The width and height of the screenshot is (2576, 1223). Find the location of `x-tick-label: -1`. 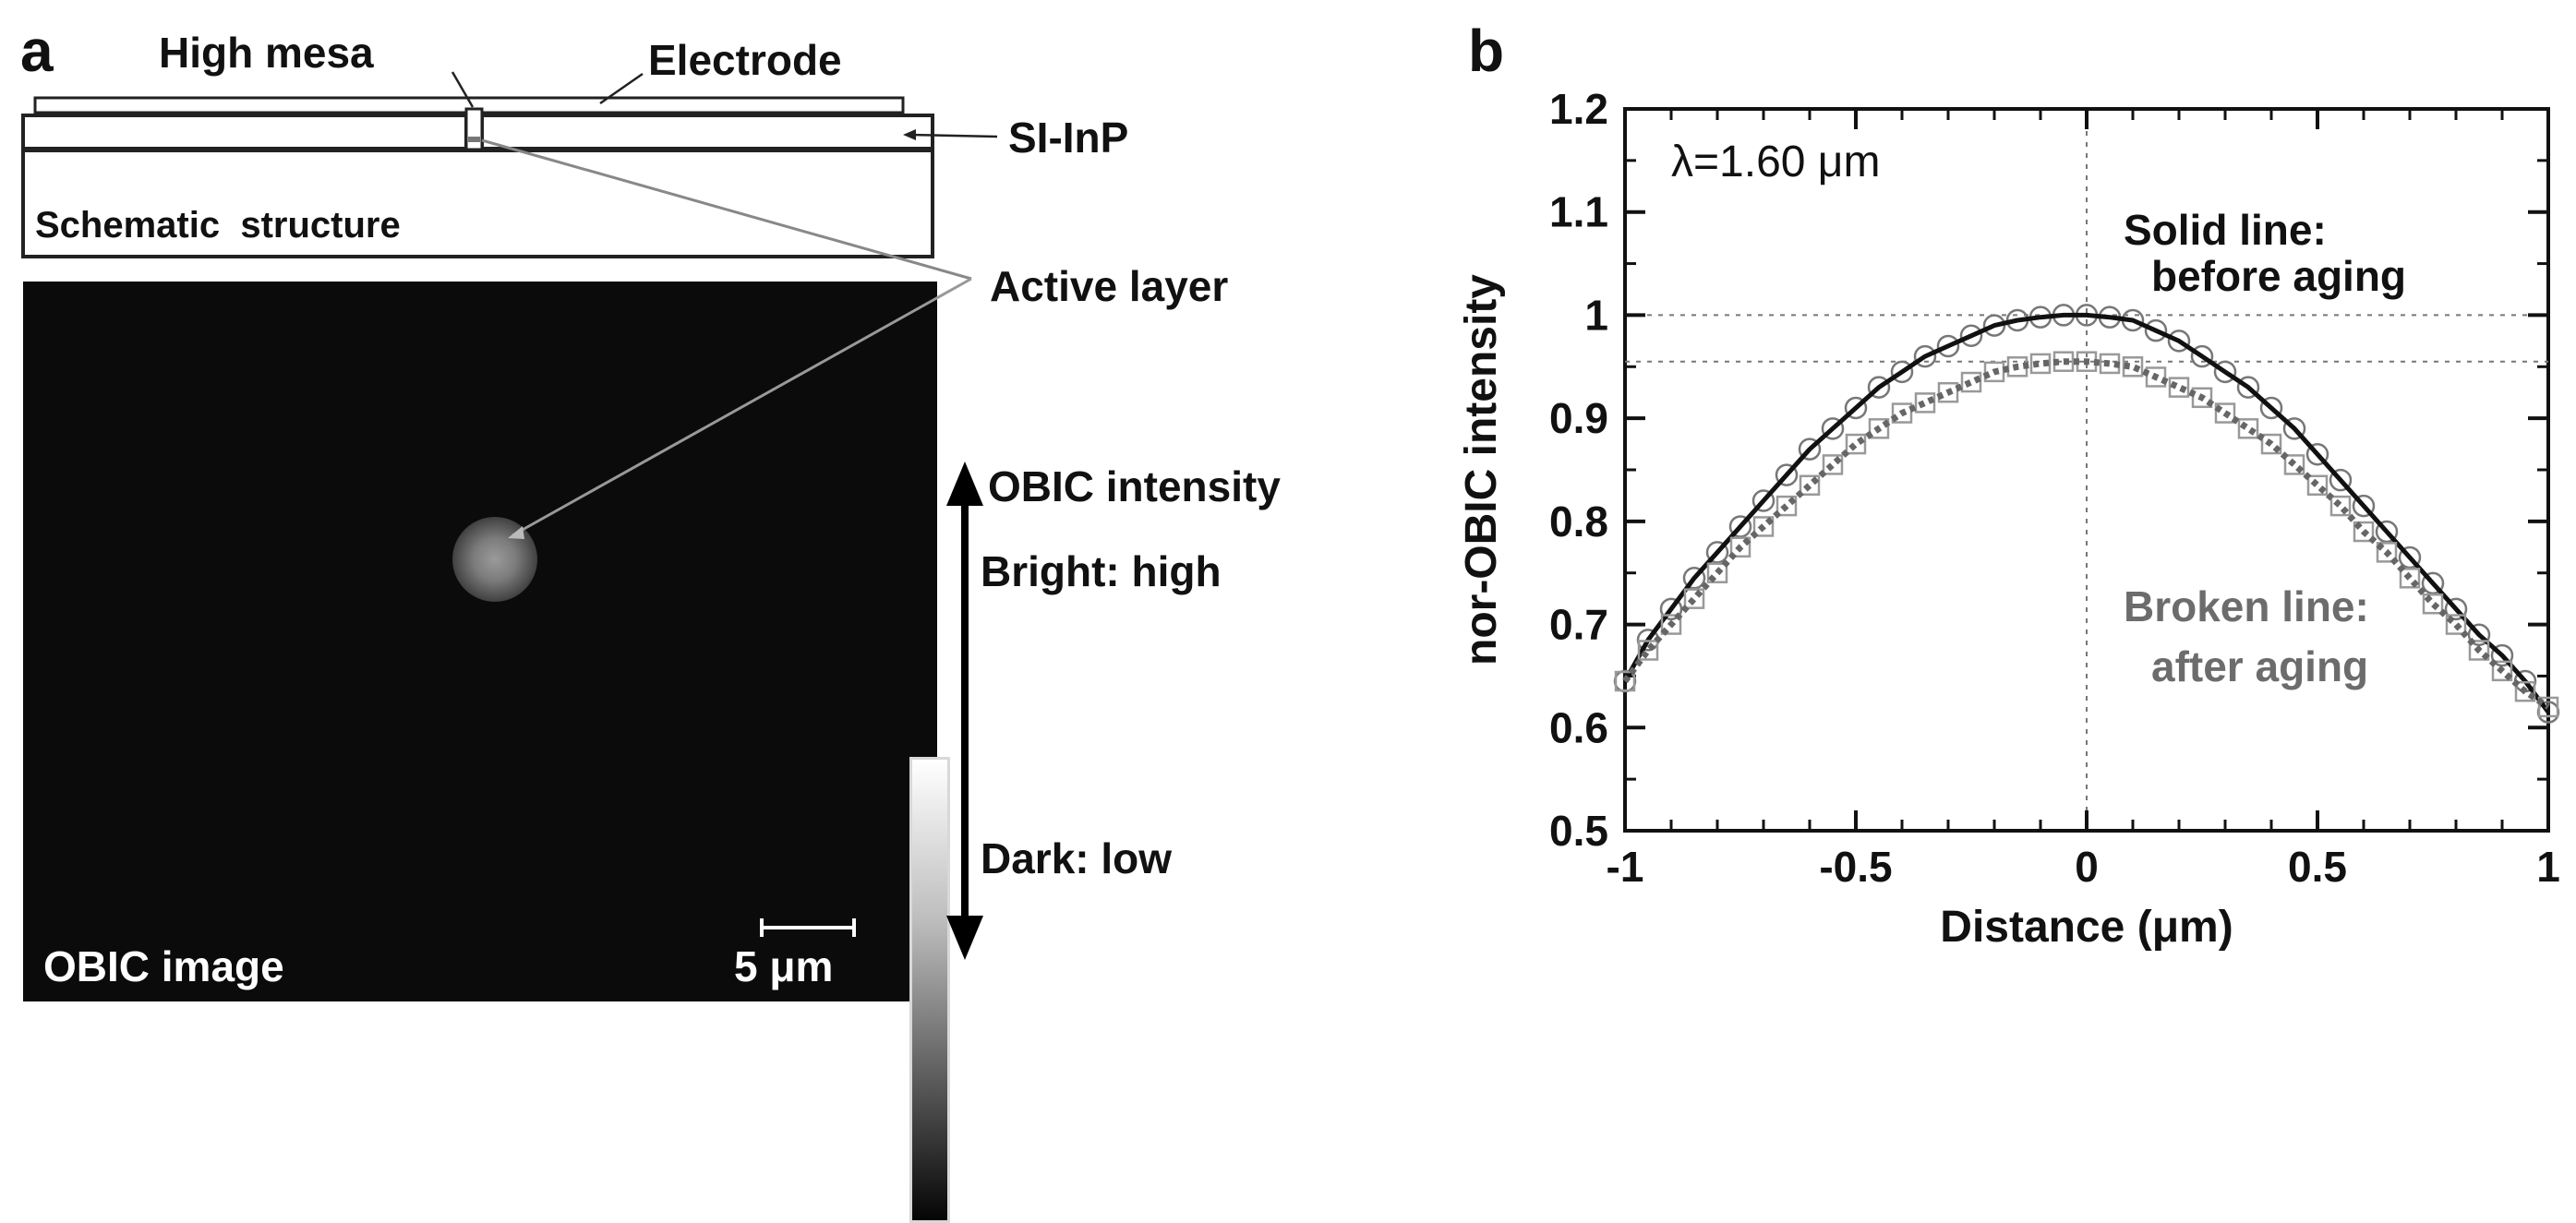

x-tick-label: -1 is located at coordinates (1625, 867).